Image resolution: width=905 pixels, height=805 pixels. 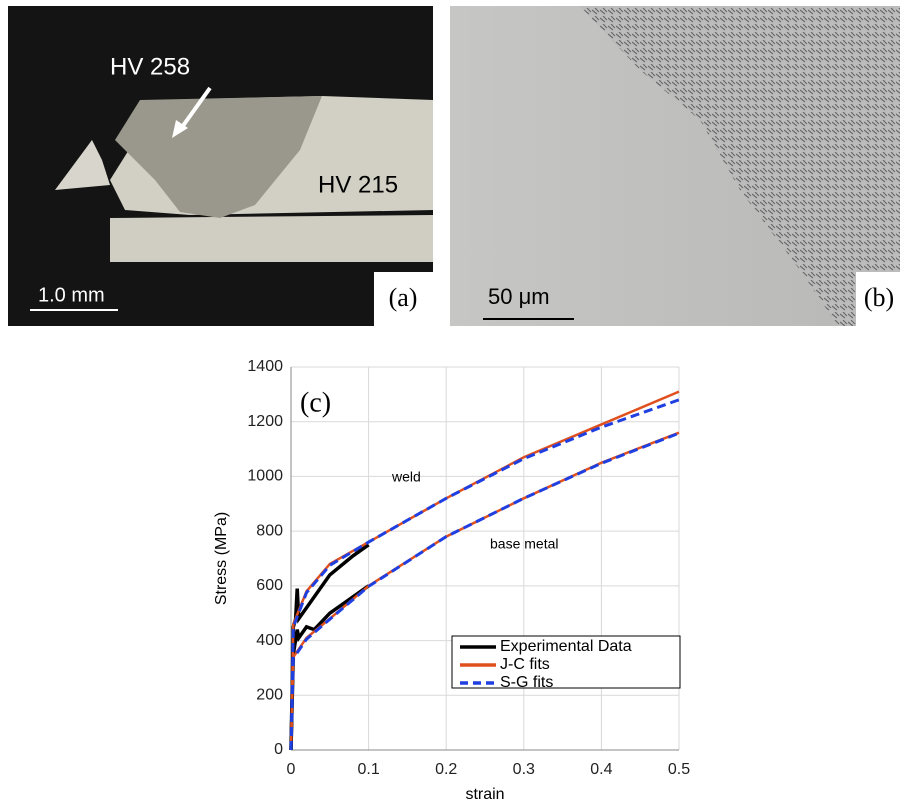 I want to click on y-tick-label: 400, so click(x=269, y=640).